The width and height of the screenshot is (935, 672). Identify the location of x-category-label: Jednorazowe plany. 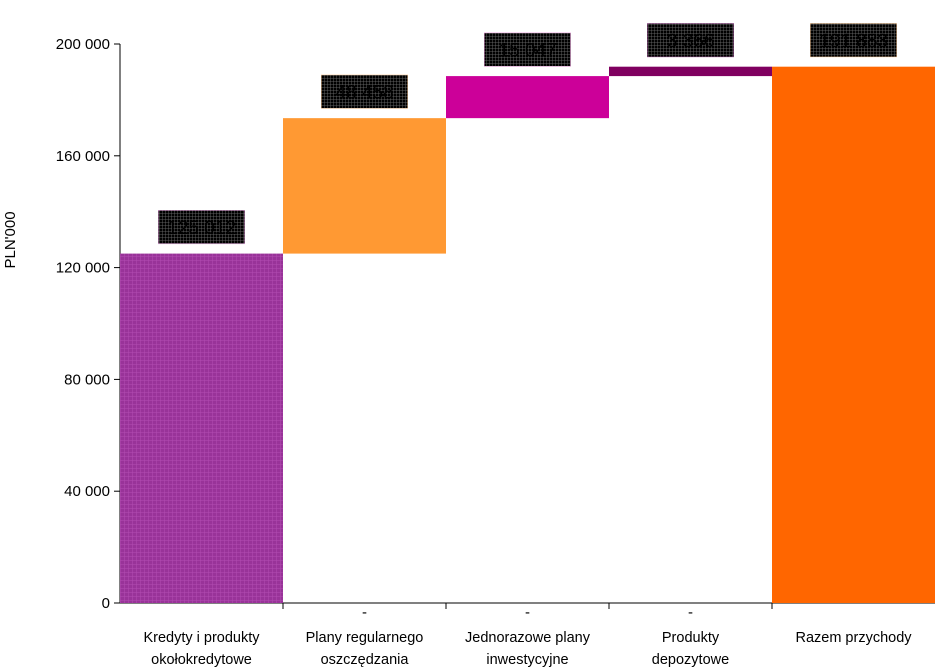
(528, 638).